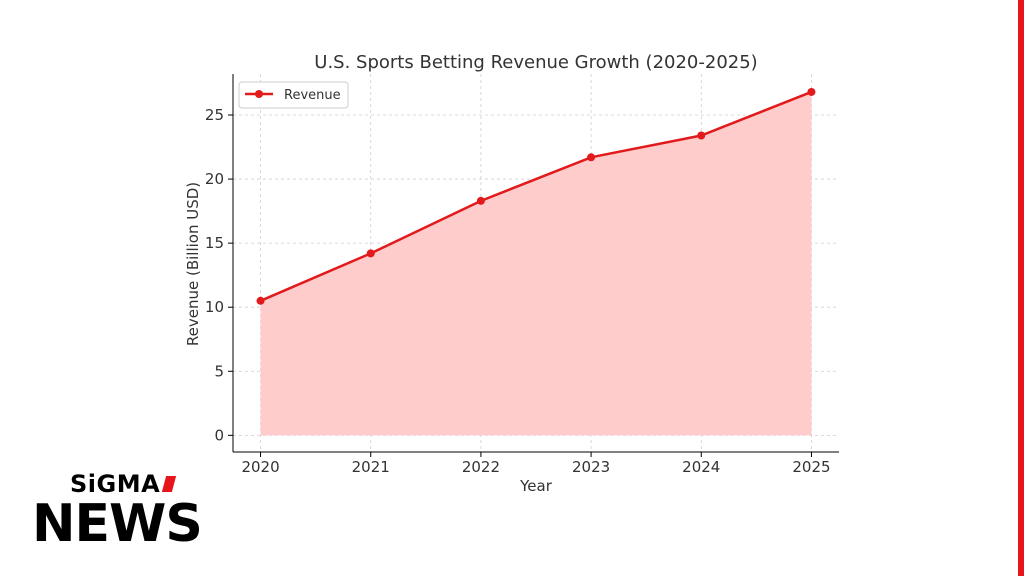 Image resolution: width=1024 pixels, height=576 pixels. I want to click on brand-logo-slash, so click(169, 484).